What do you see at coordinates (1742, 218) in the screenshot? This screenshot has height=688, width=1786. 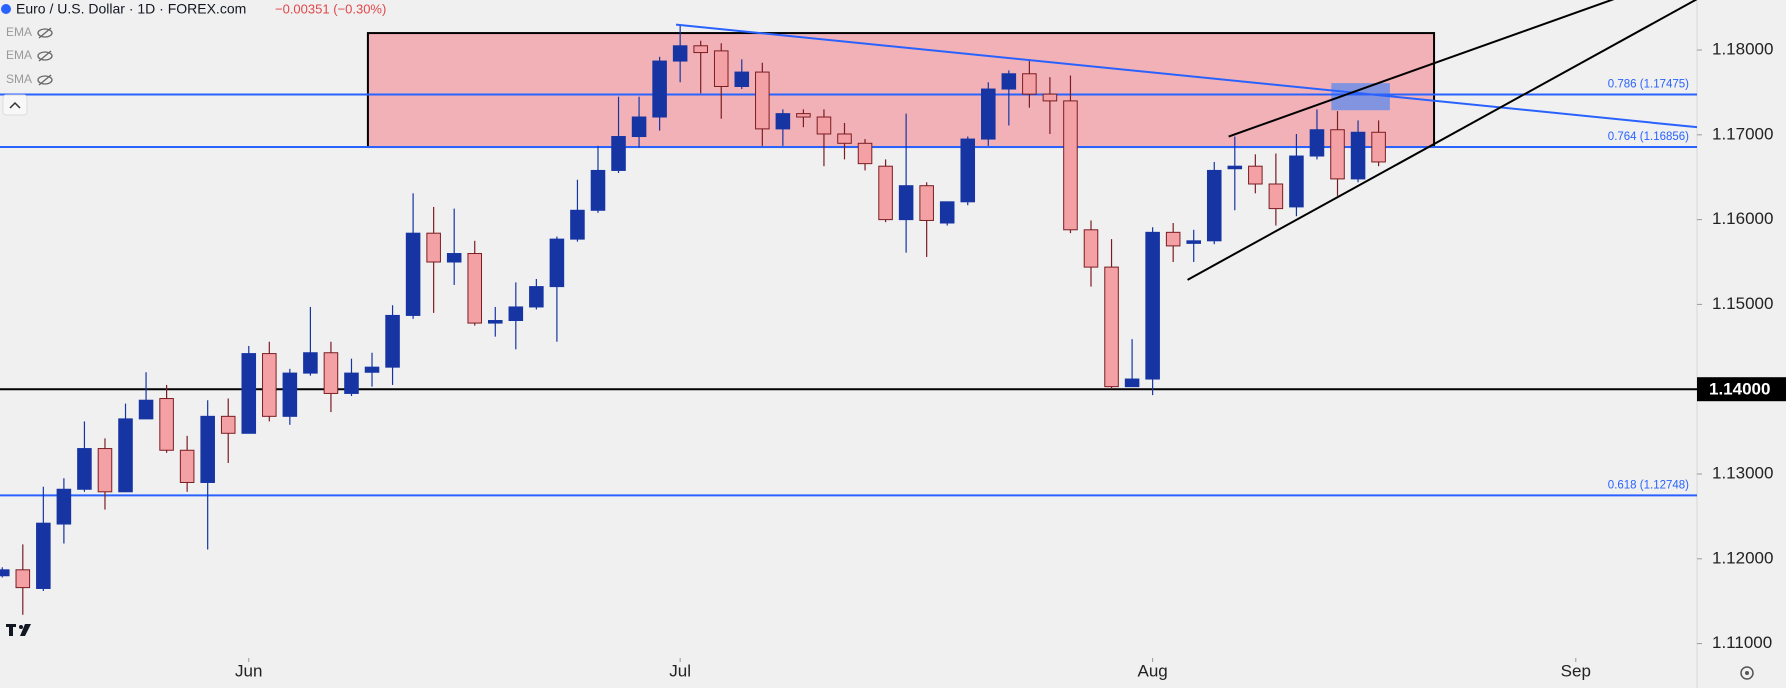 I see `y-tick-label: 1.16000` at bounding box center [1742, 218].